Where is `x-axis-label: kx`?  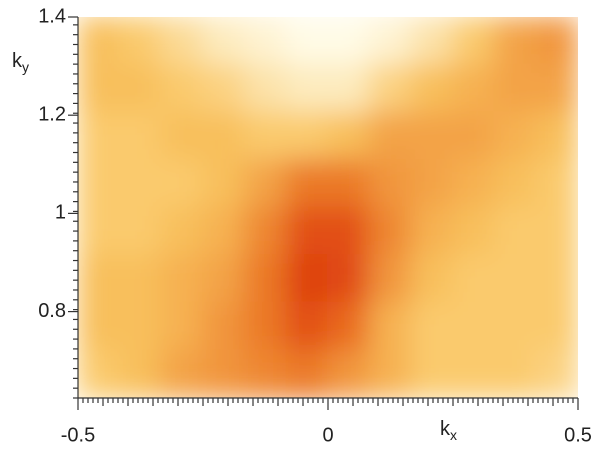 x-axis-label: kx is located at coordinates (448, 430).